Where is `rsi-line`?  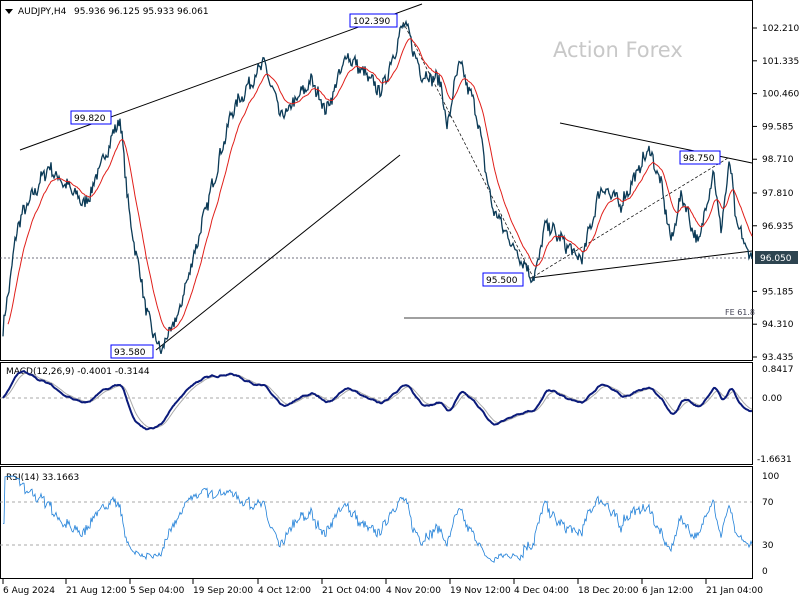 rsi-line is located at coordinates (378, 519).